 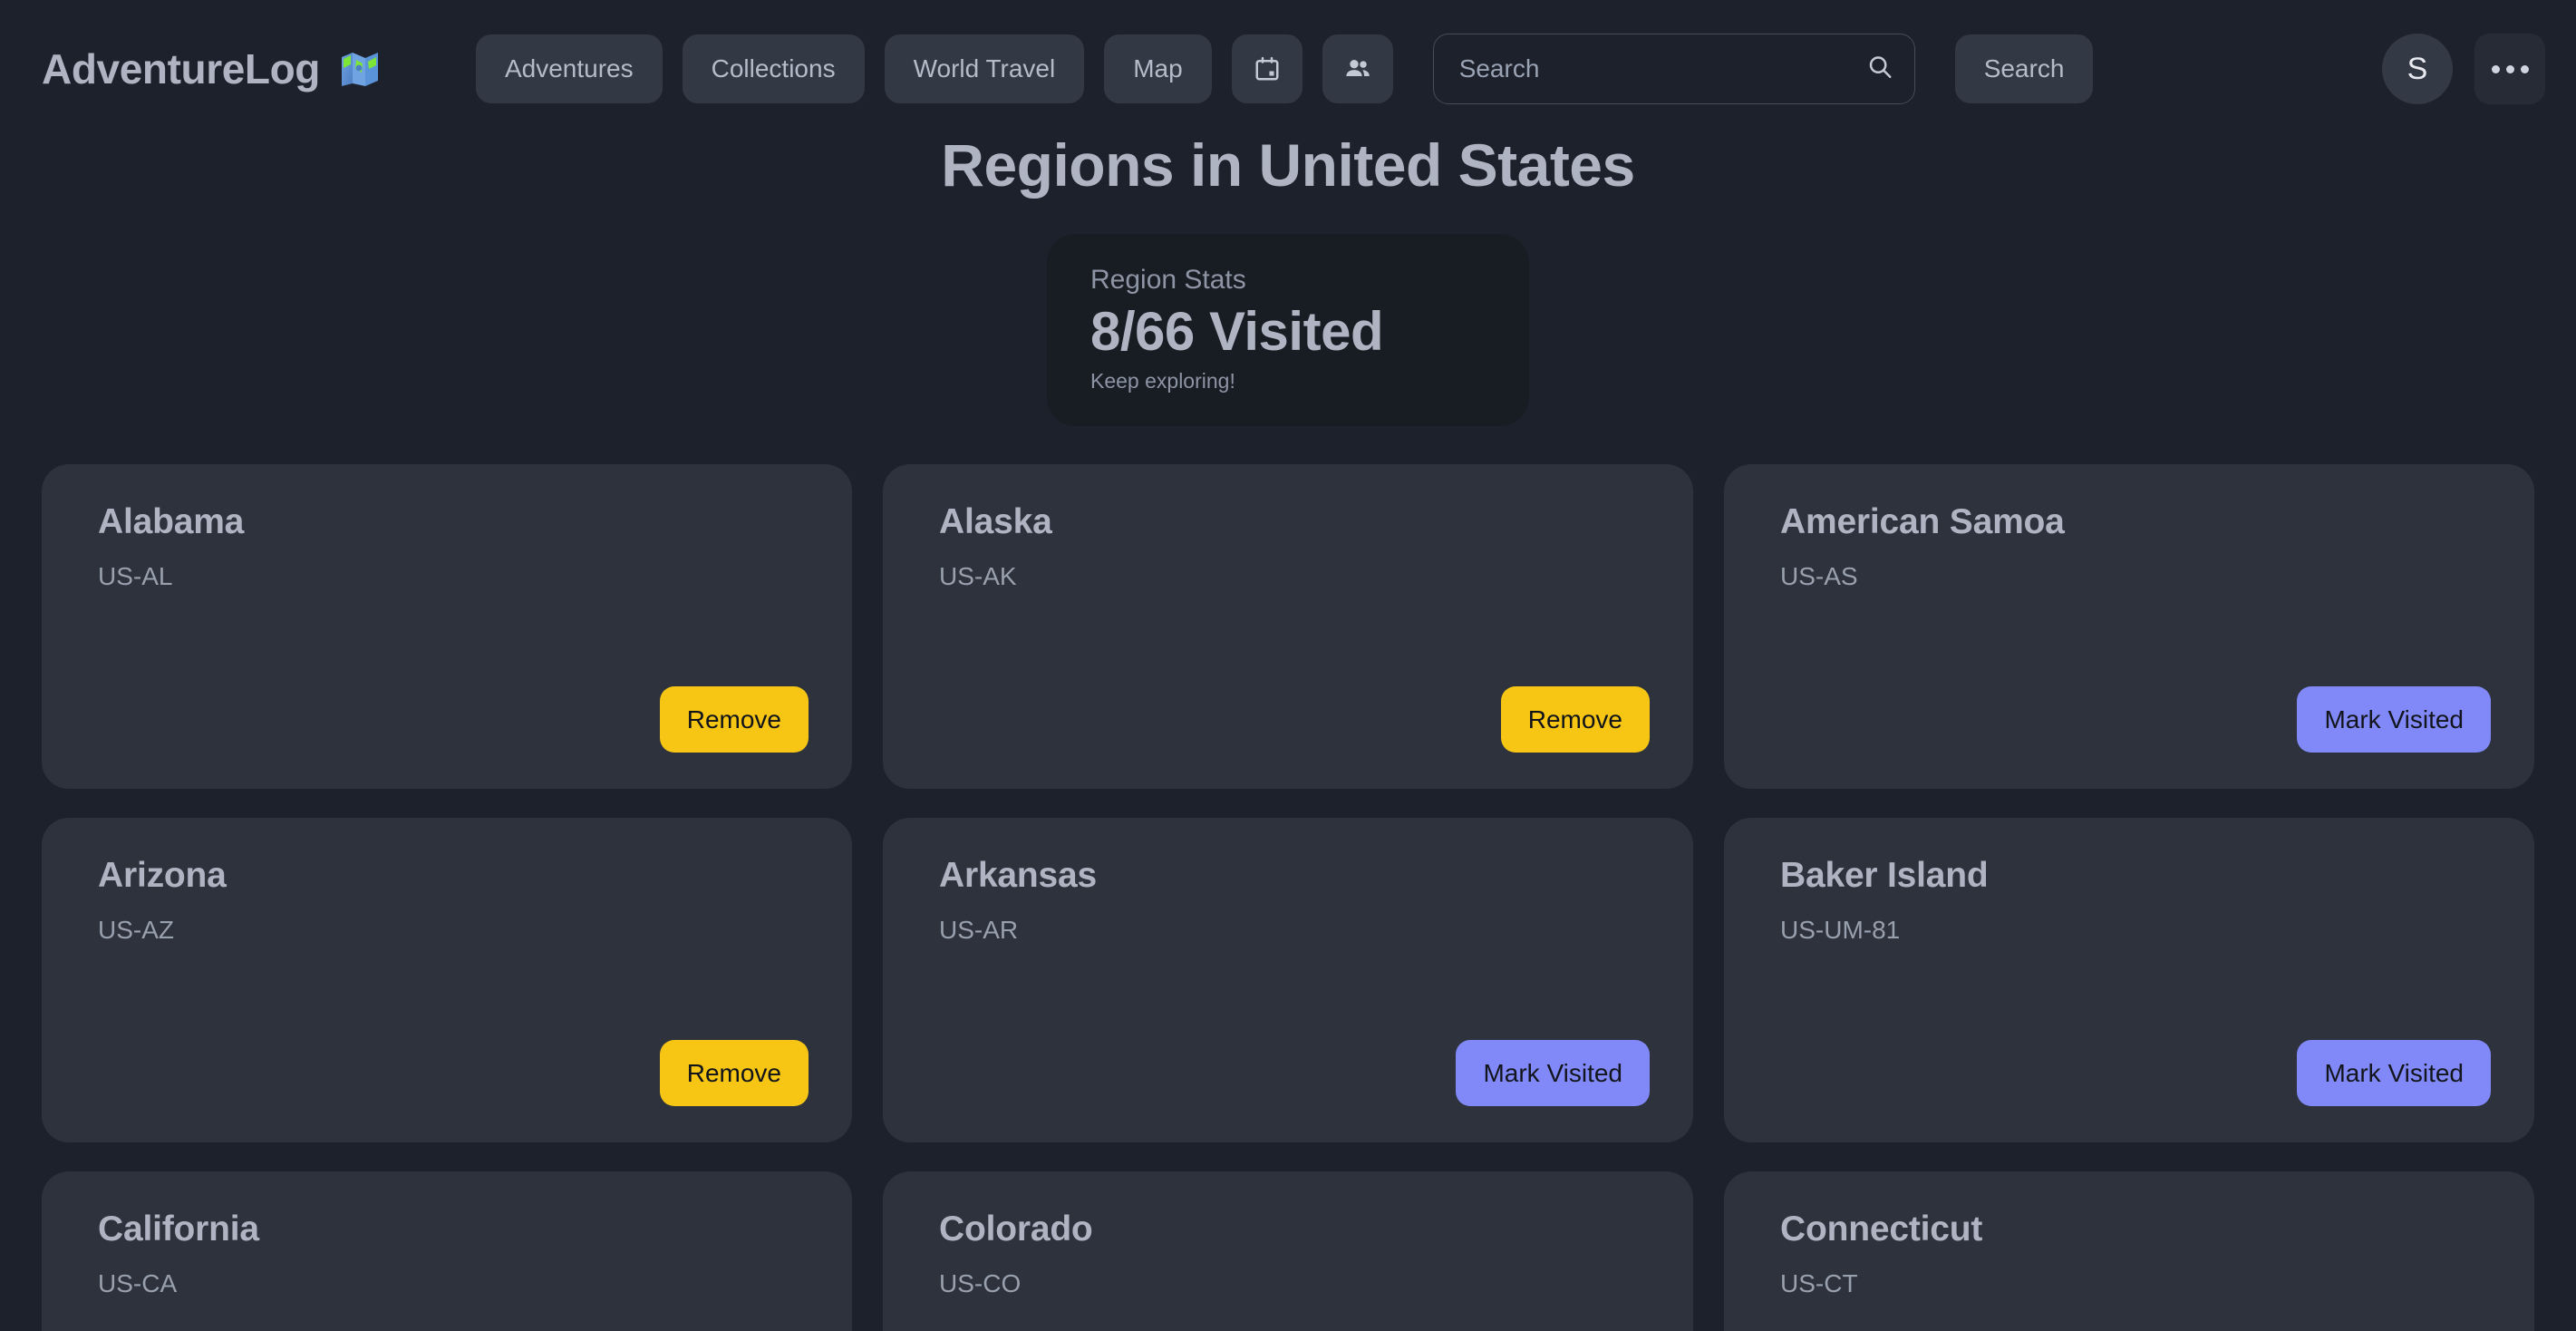 I want to click on nav-links: Adventures Collections World Travel Map, so click(x=1284, y=69).